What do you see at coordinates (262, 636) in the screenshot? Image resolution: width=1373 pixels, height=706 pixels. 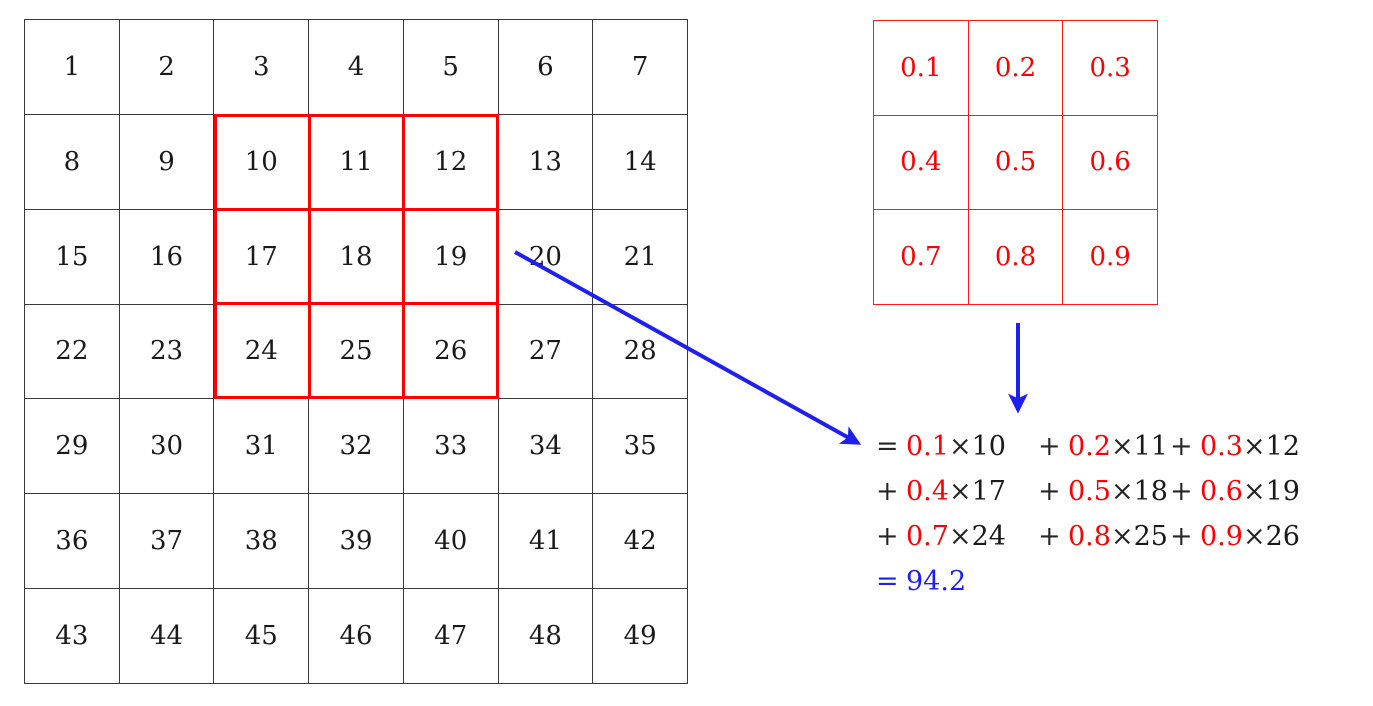 I see `input-cell: 45` at bounding box center [262, 636].